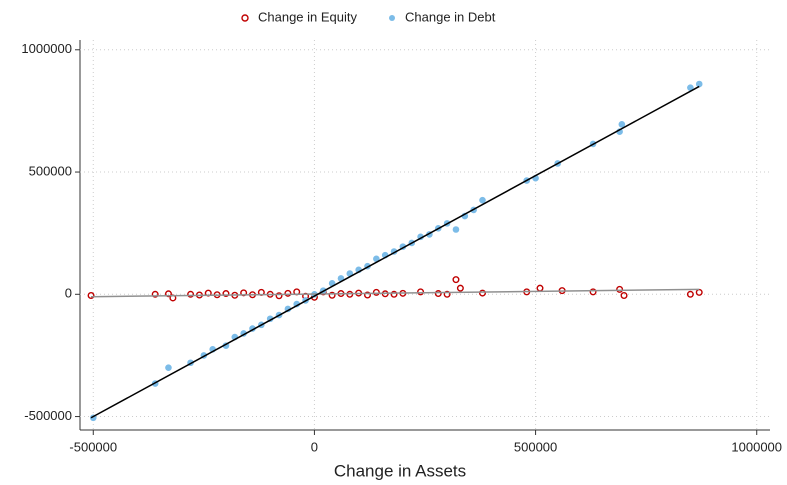 This screenshot has height=485, width=787. I want to click on y-tick-label: -500000, so click(48, 415).